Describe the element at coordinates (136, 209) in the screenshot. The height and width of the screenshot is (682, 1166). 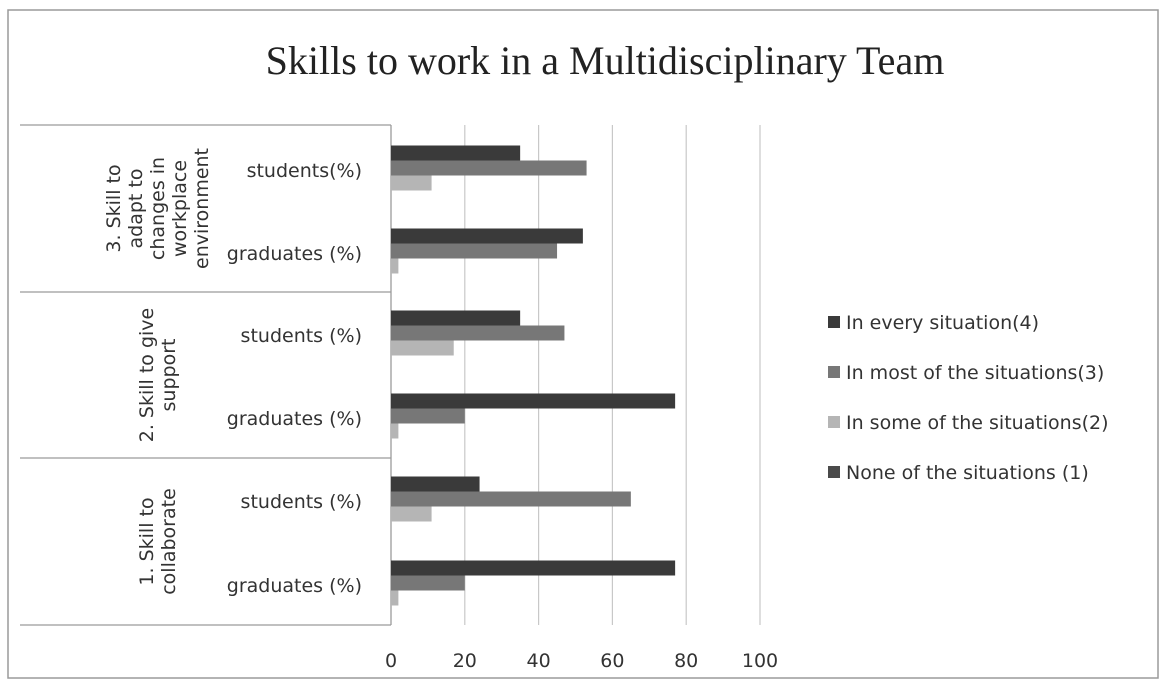
I see `group-label-line: adapt to` at that location.